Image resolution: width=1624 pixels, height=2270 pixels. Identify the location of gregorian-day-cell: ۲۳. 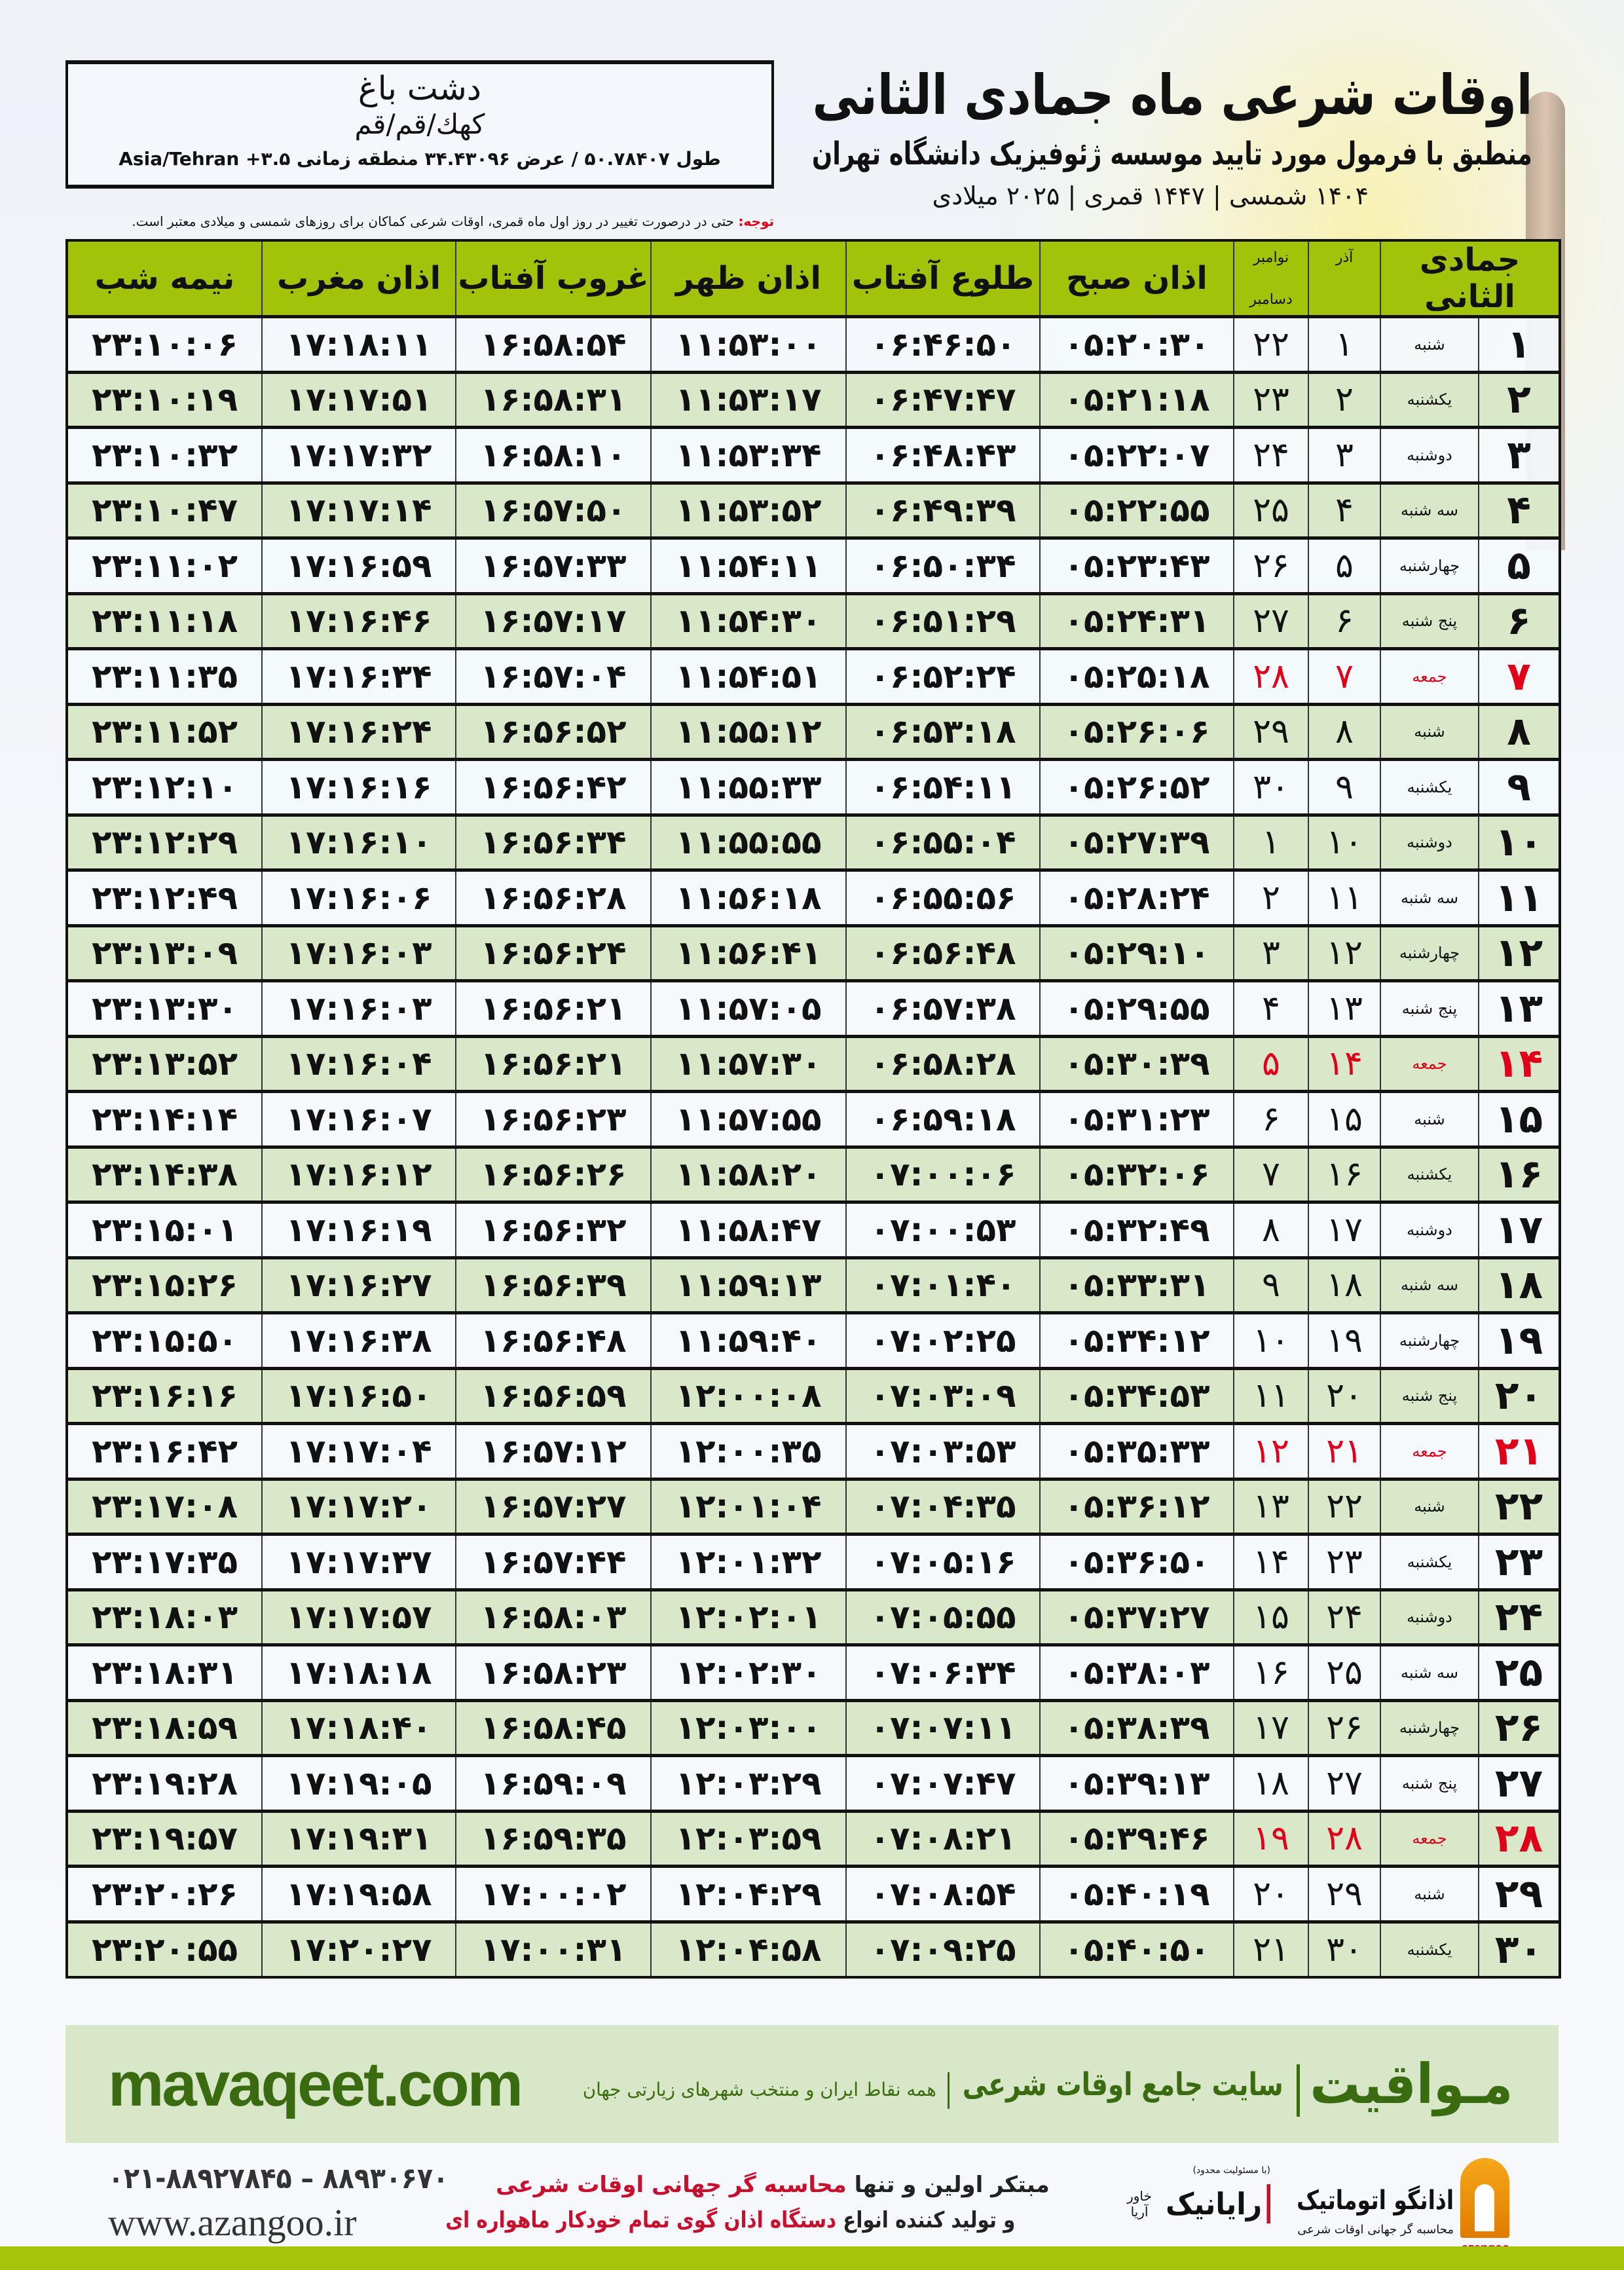
(1270, 399).